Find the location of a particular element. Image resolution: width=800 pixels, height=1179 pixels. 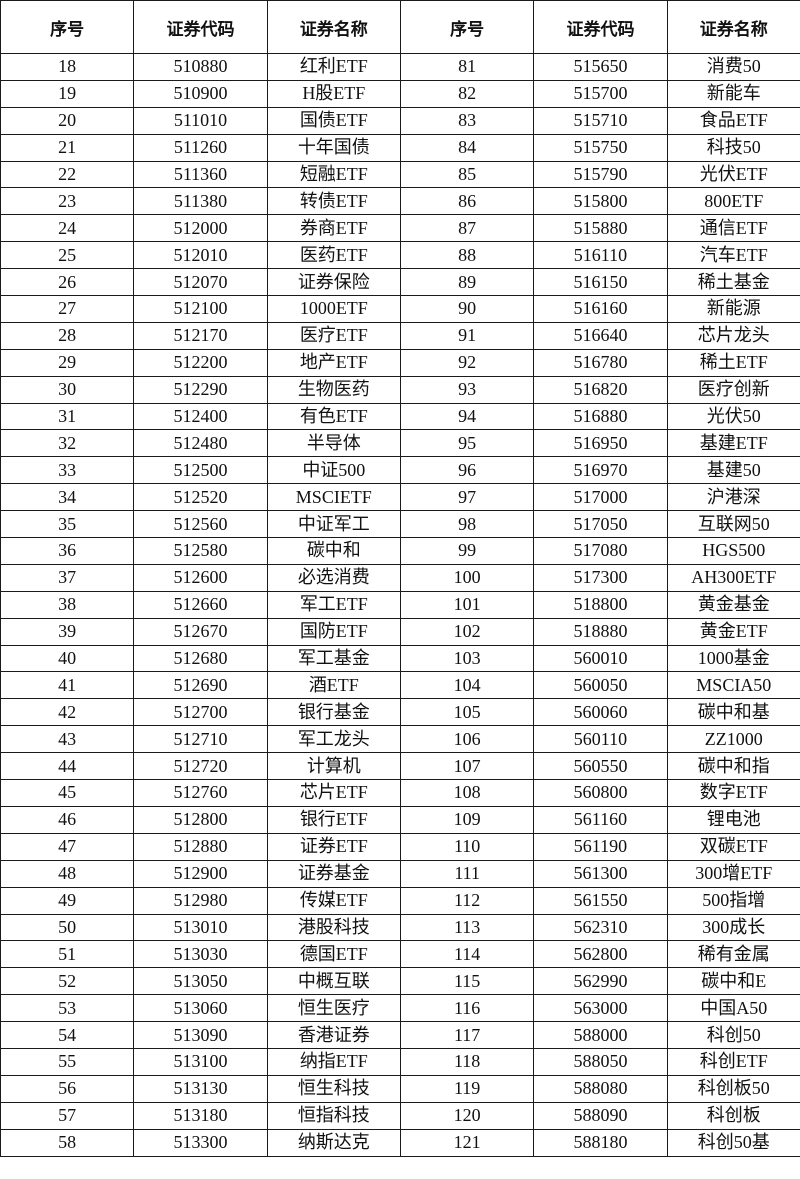

header-seq-right: 序号 is located at coordinates (467, 27).